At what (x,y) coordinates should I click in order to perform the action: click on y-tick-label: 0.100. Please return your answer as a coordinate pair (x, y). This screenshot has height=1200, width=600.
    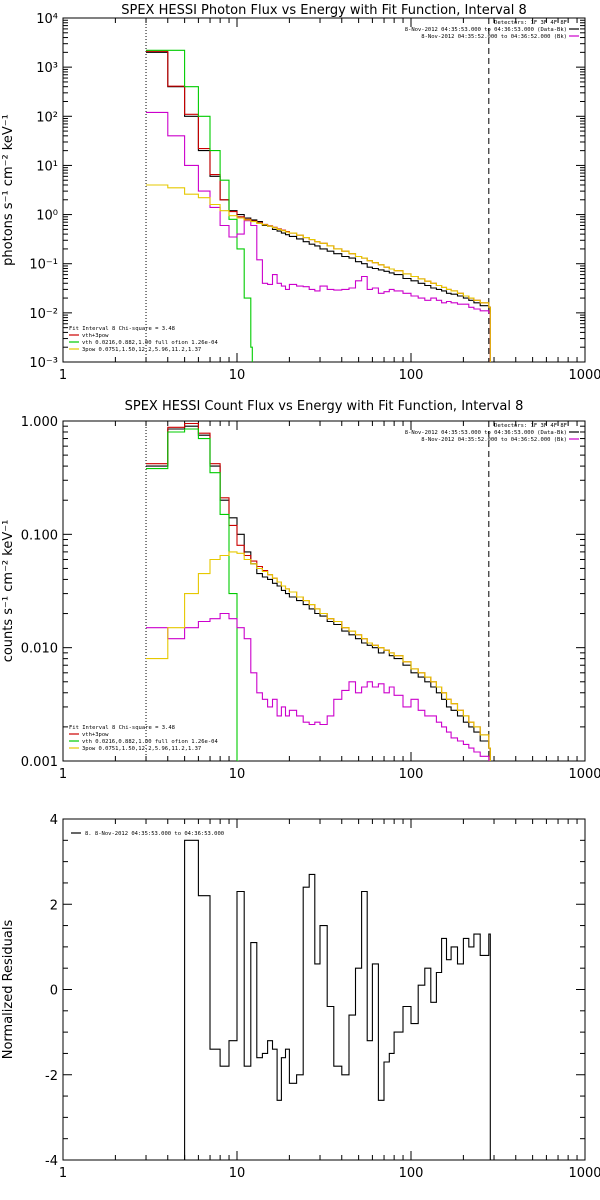
    Looking at the image, I should click on (39, 535).